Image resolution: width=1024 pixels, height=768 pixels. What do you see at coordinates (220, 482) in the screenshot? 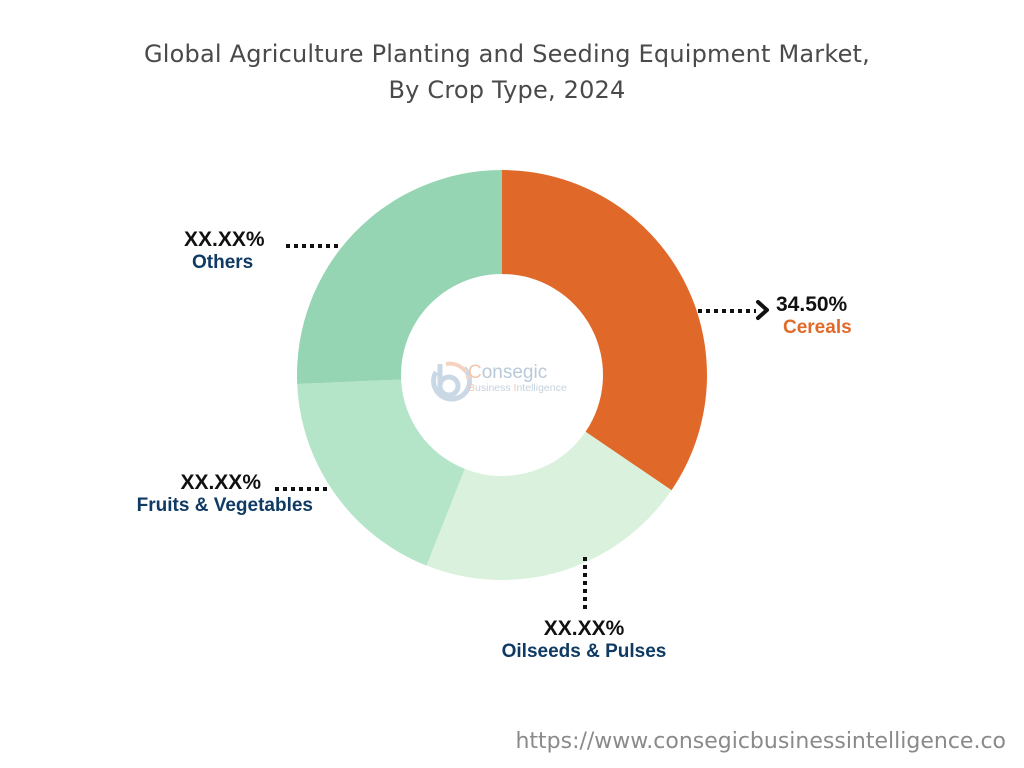
I see `fruits-percent: XX.XX%` at bounding box center [220, 482].